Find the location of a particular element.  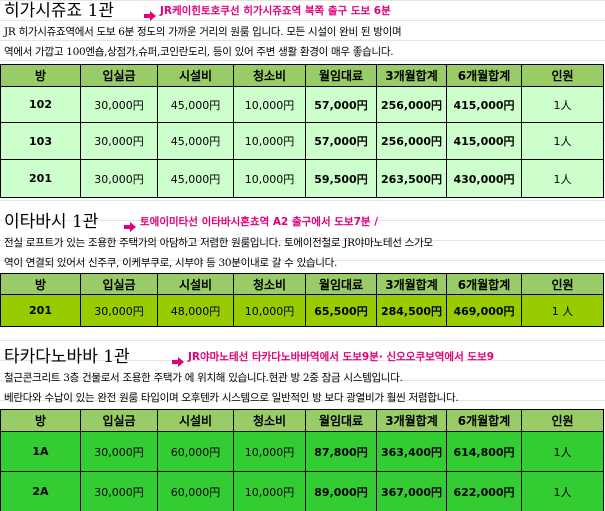

section-title: 이타바시 1관 is located at coordinates (51, 222).